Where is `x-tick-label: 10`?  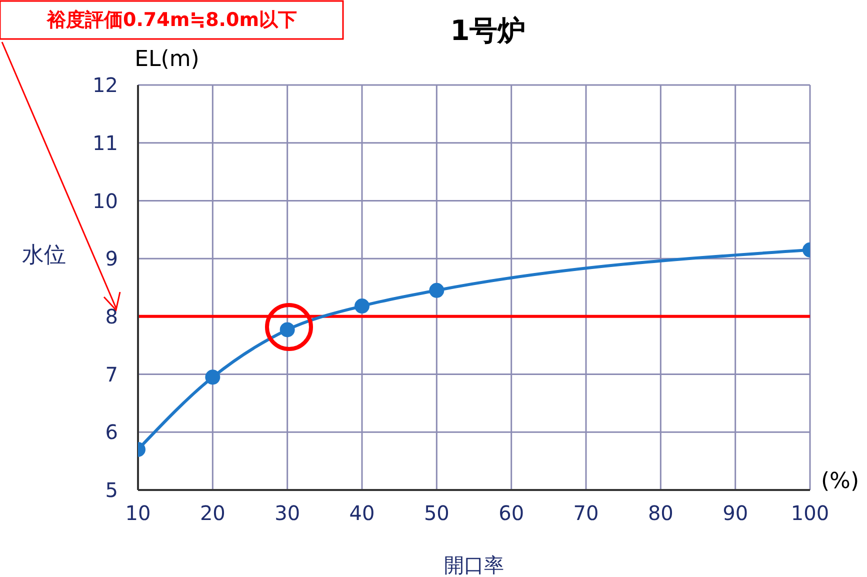 x-tick-label: 10 is located at coordinates (138, 513).